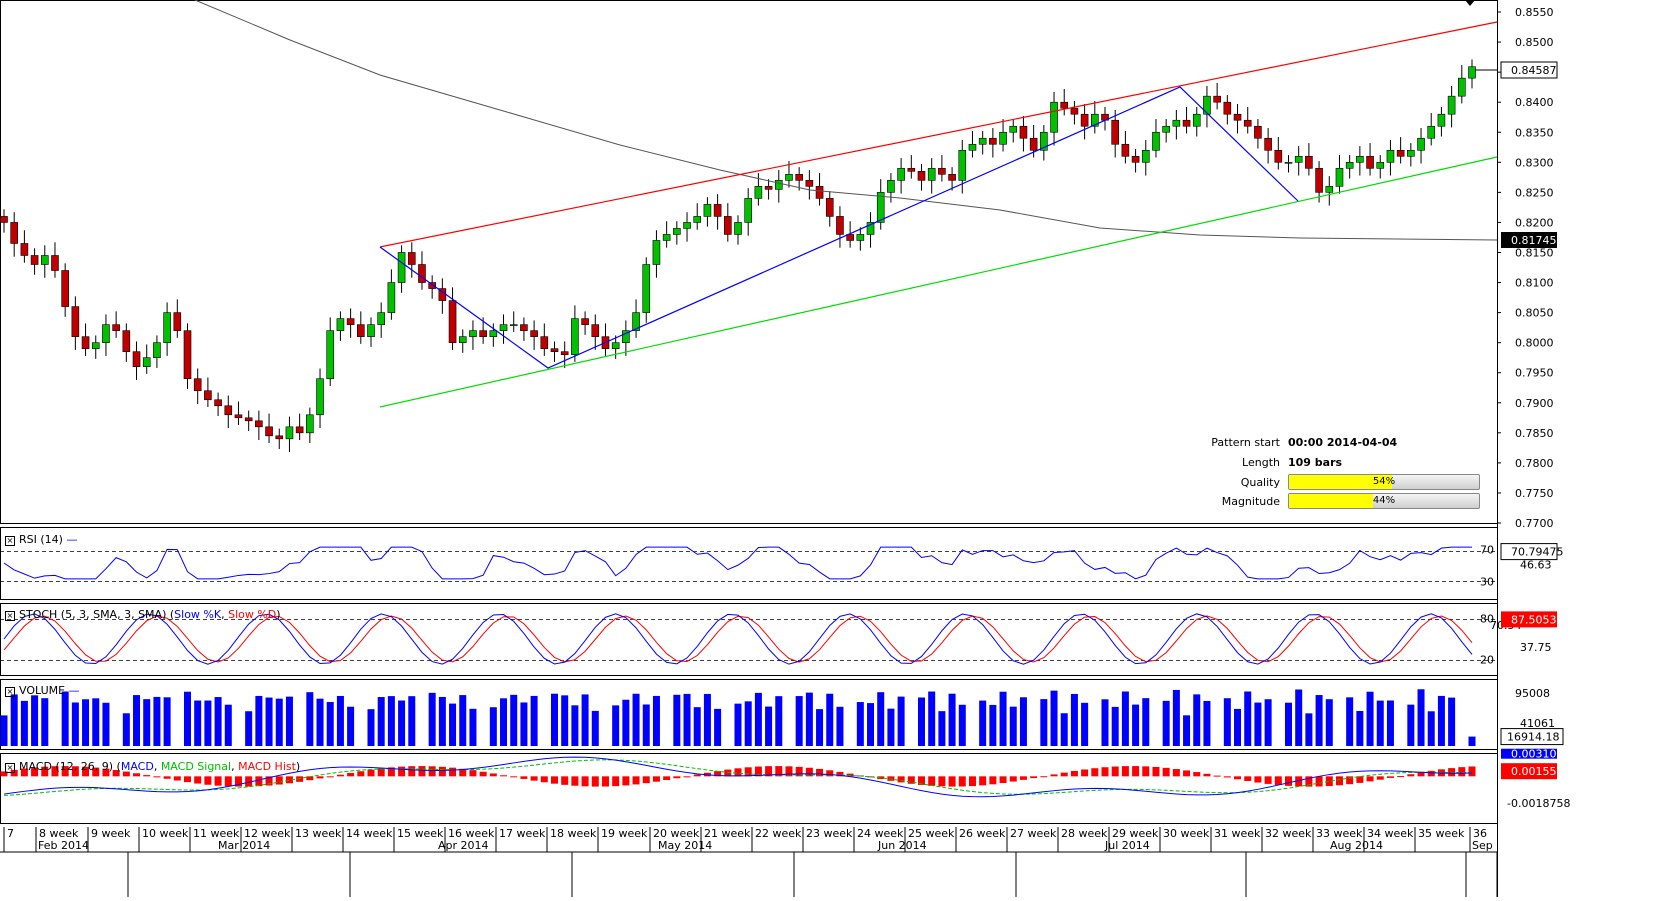  Describe the element at coordinates (1482, 845) in the screenshot. I see `month-tick-label: Sep` at that location.